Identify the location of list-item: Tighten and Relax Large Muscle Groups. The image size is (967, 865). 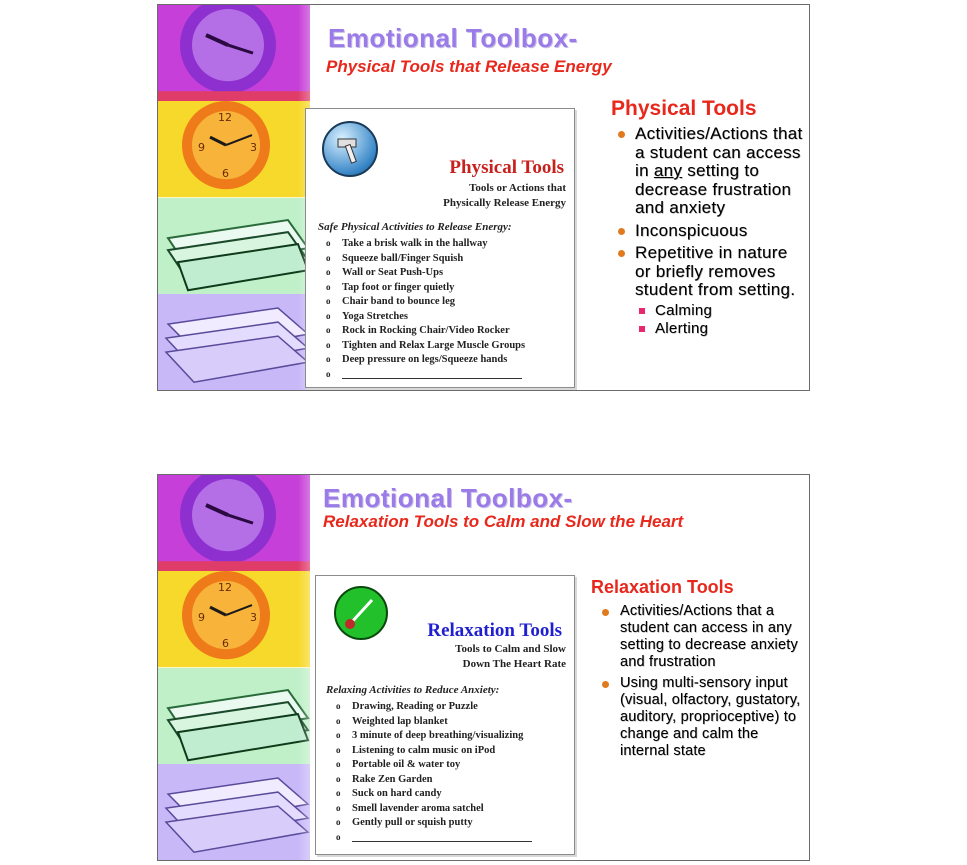
(415, 346).